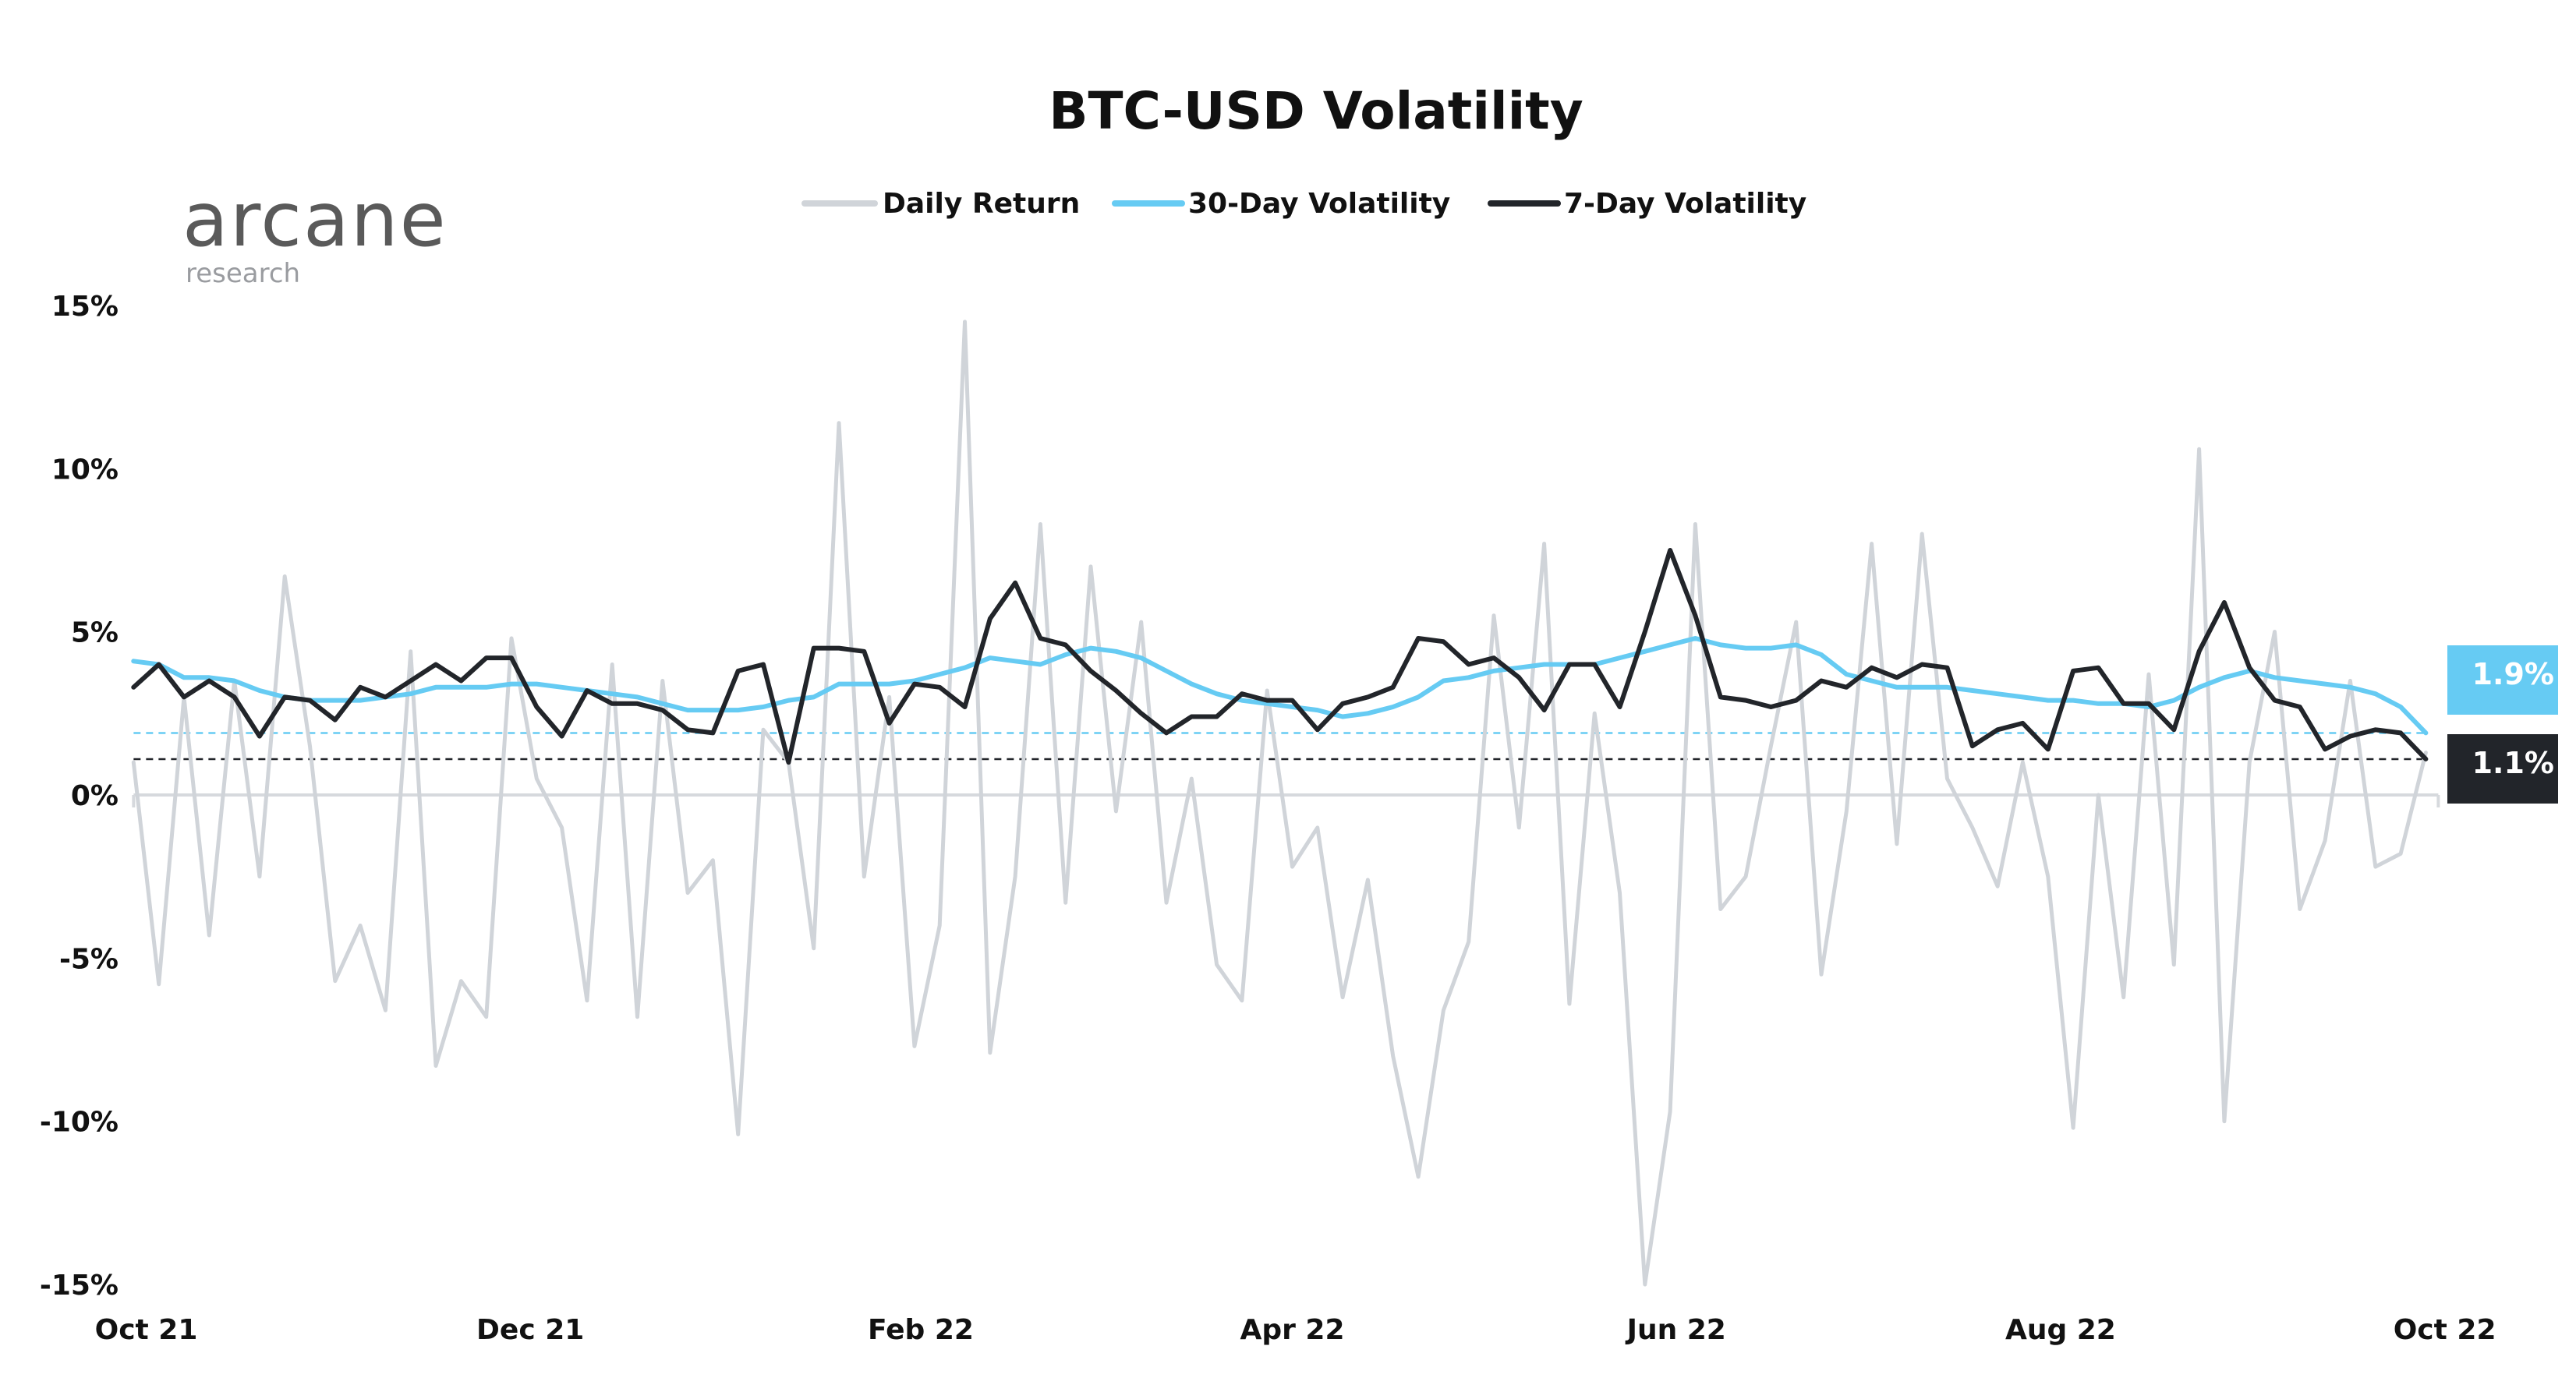  Describe the element at coordinates (2513, 674) in the screenshot. I see `last-value-label: 1.9%` at that location.